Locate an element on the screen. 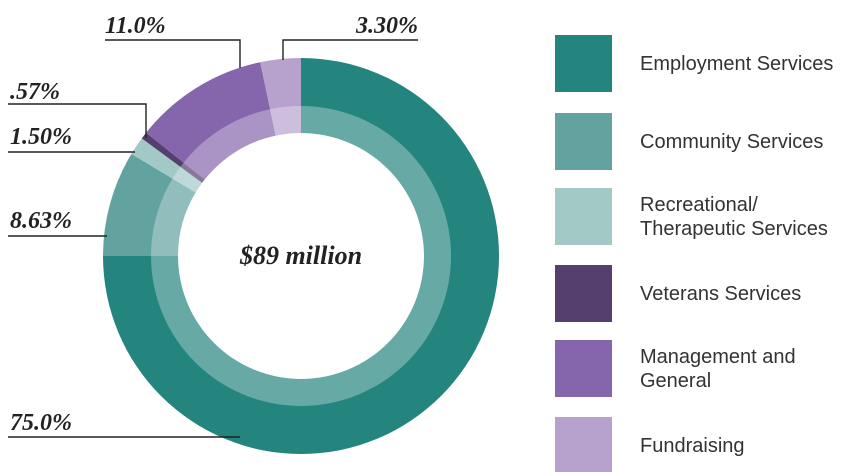 The image size is (867, 472). value-label: 8.63% is located at coordinates (41, 221).